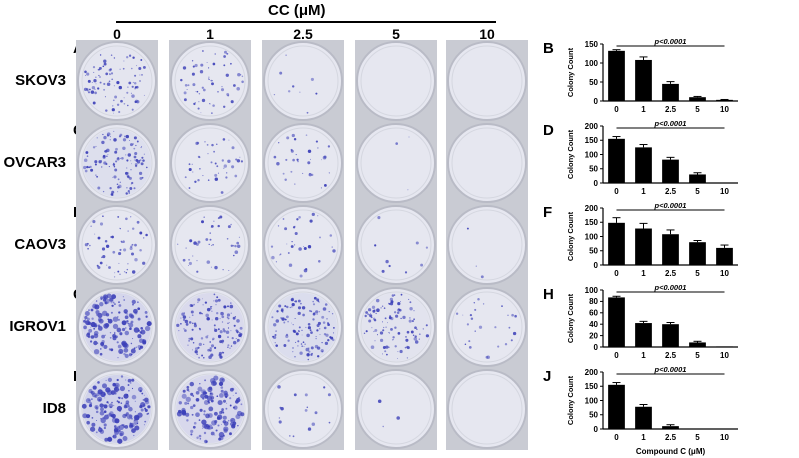 The width and height of the screenshot is (799, 458). I want to click on conc-label: 5, so click(396, 34).